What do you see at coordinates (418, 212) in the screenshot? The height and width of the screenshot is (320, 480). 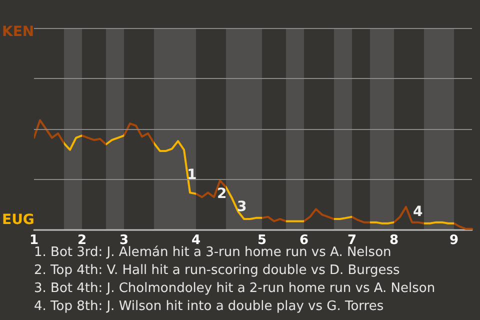 I see `annotation: 4` at bounding box center [418, 212].